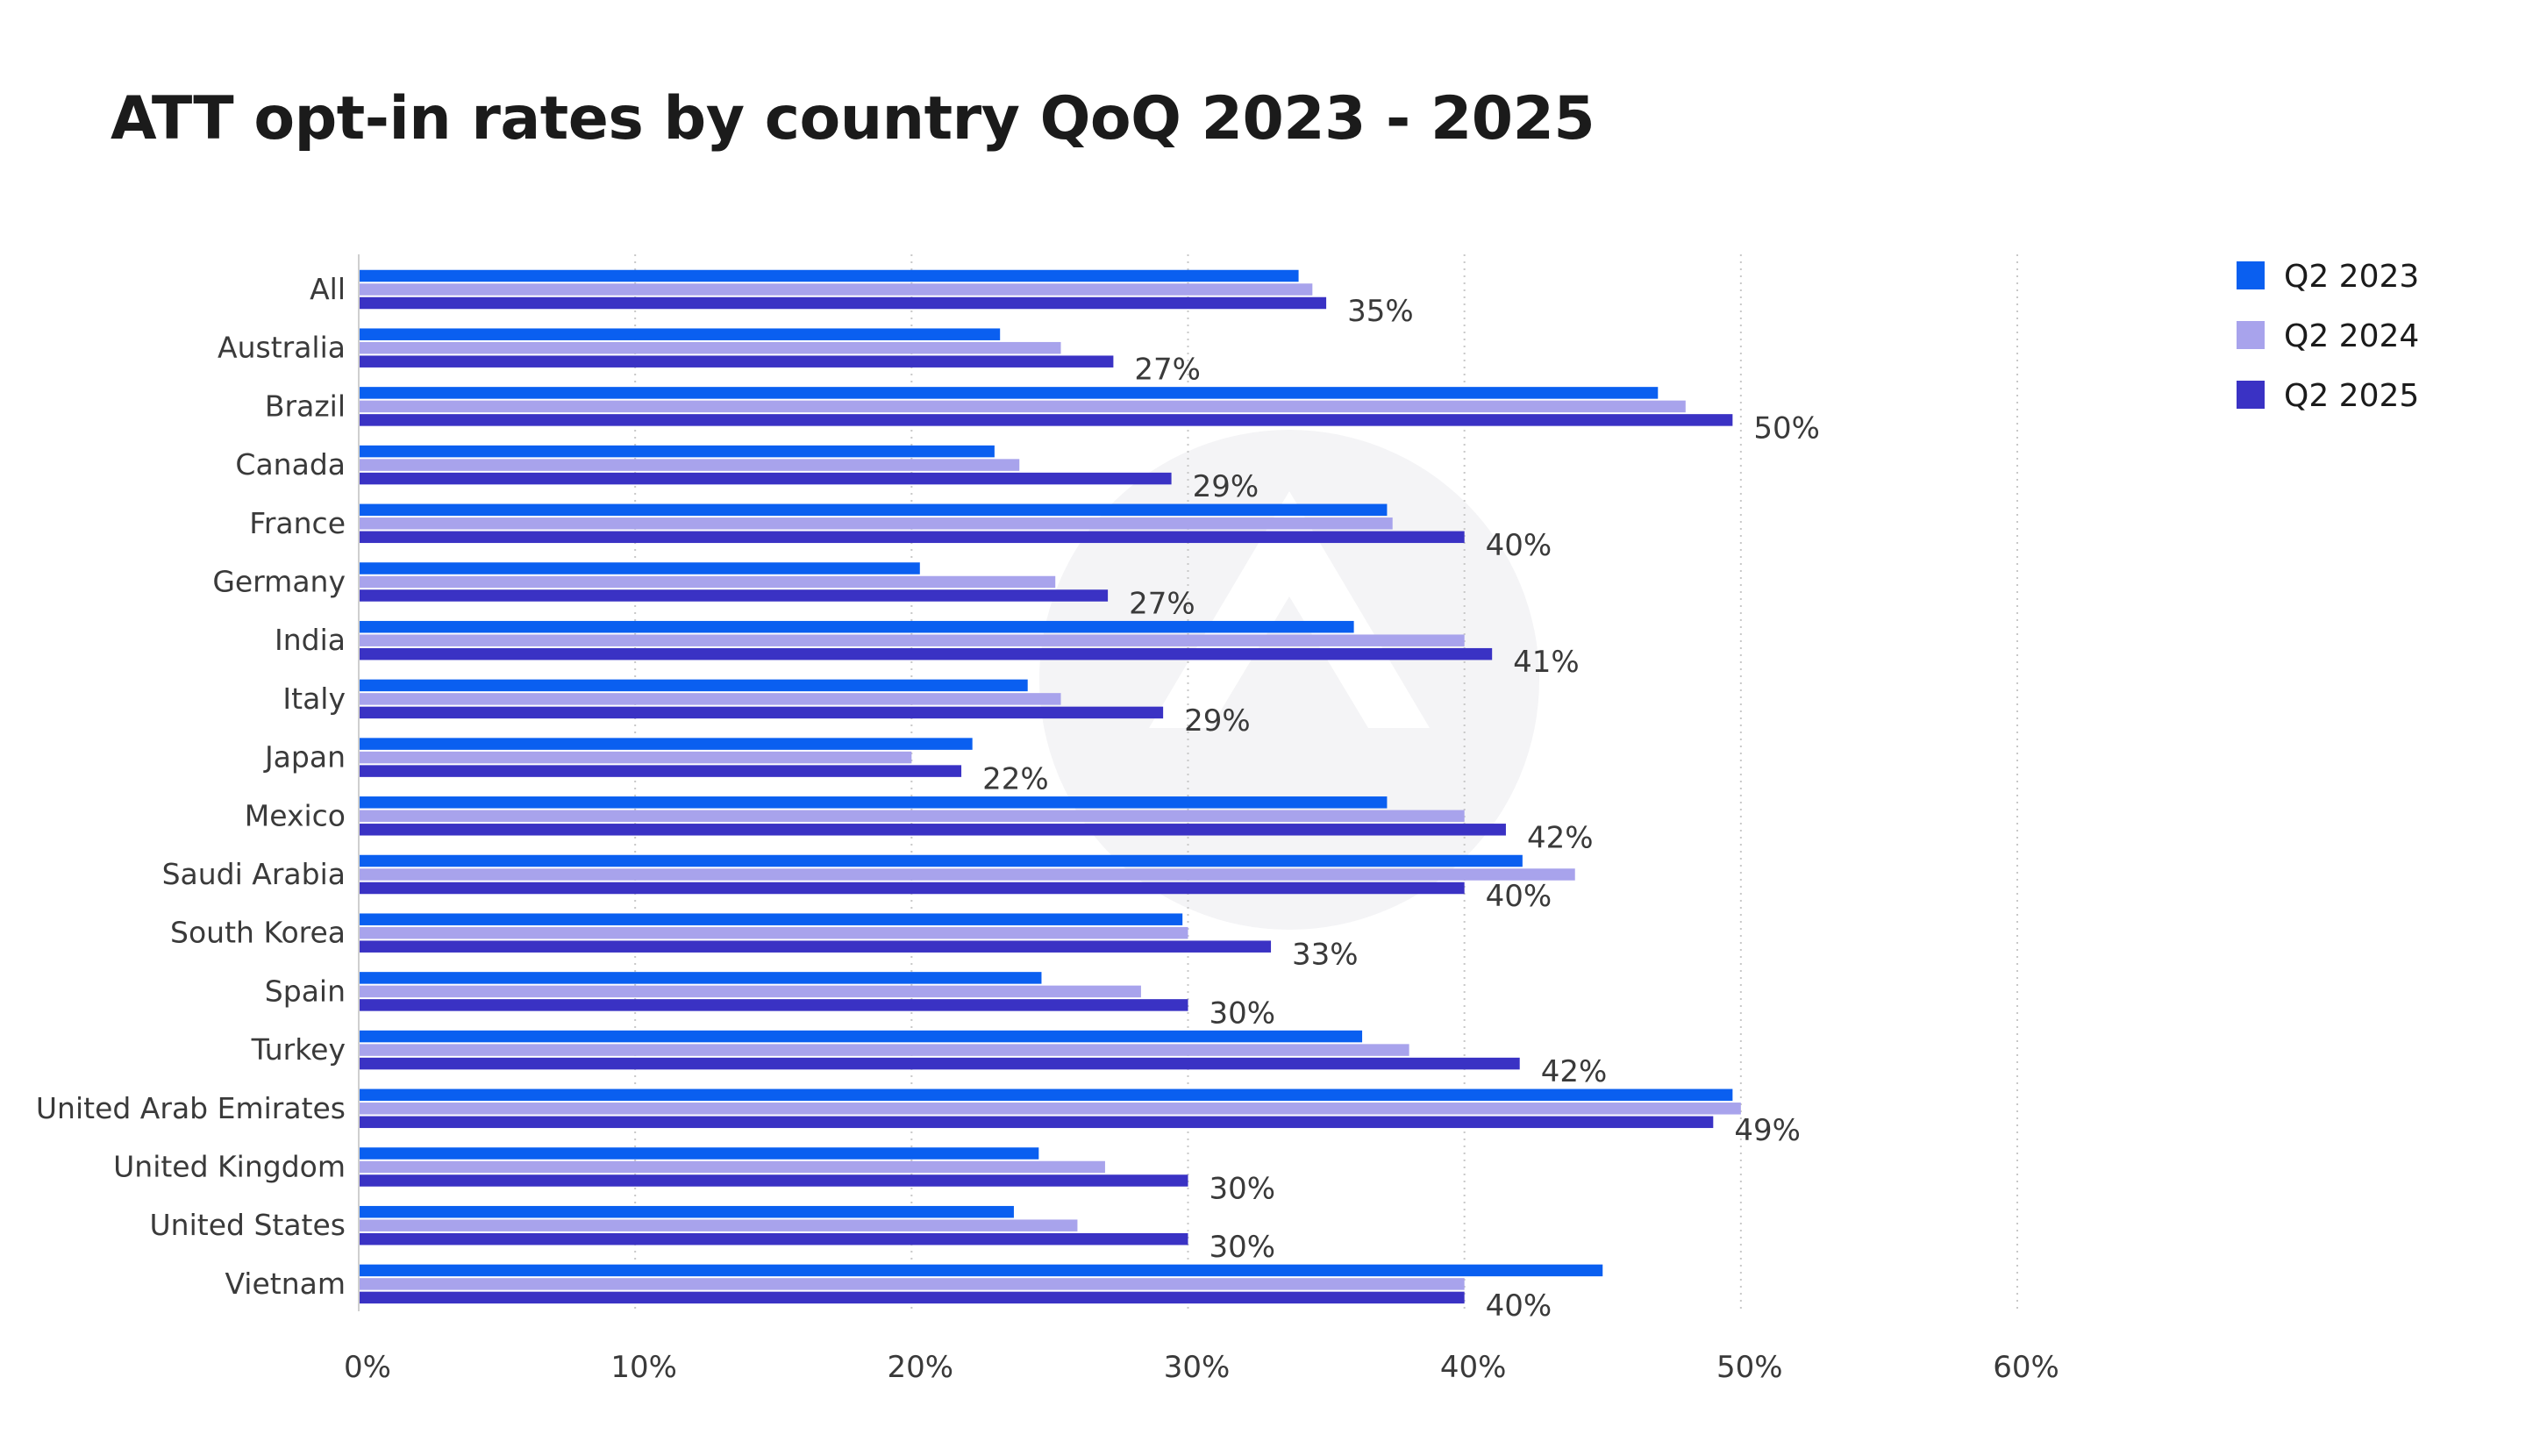 The height and width of the screenshot is (1456, 2526). I want to click on legend-label-0: Q2 2023, so click(2351, 277).